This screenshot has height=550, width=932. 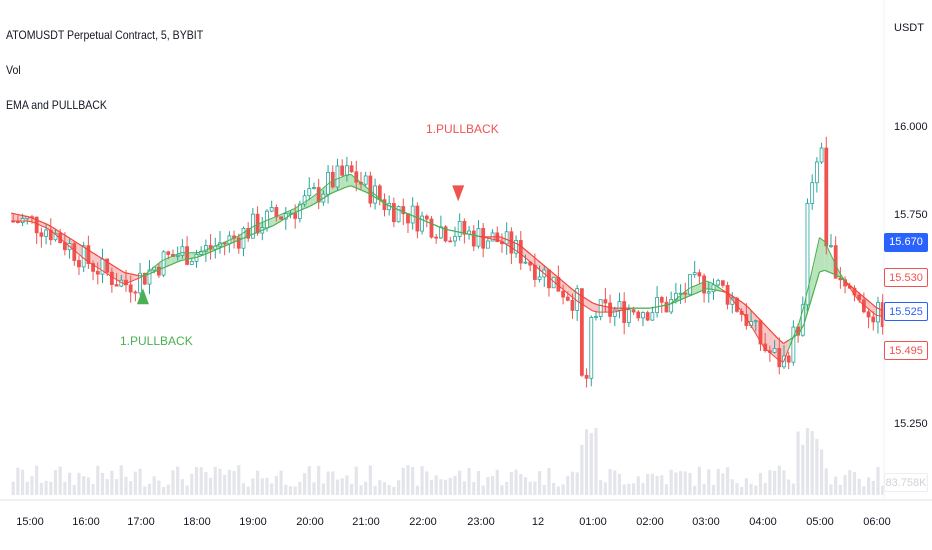 What do you see at coordinates (448, 461) in the screenshot?
I see `volume-histogram` at bounding box center [448, 461].